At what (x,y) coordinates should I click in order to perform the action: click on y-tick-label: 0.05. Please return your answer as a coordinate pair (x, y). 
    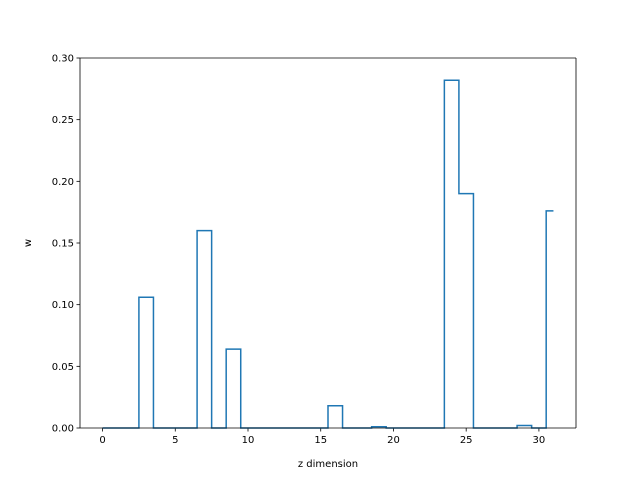
    Looking at the image, I should click on (63, 367).